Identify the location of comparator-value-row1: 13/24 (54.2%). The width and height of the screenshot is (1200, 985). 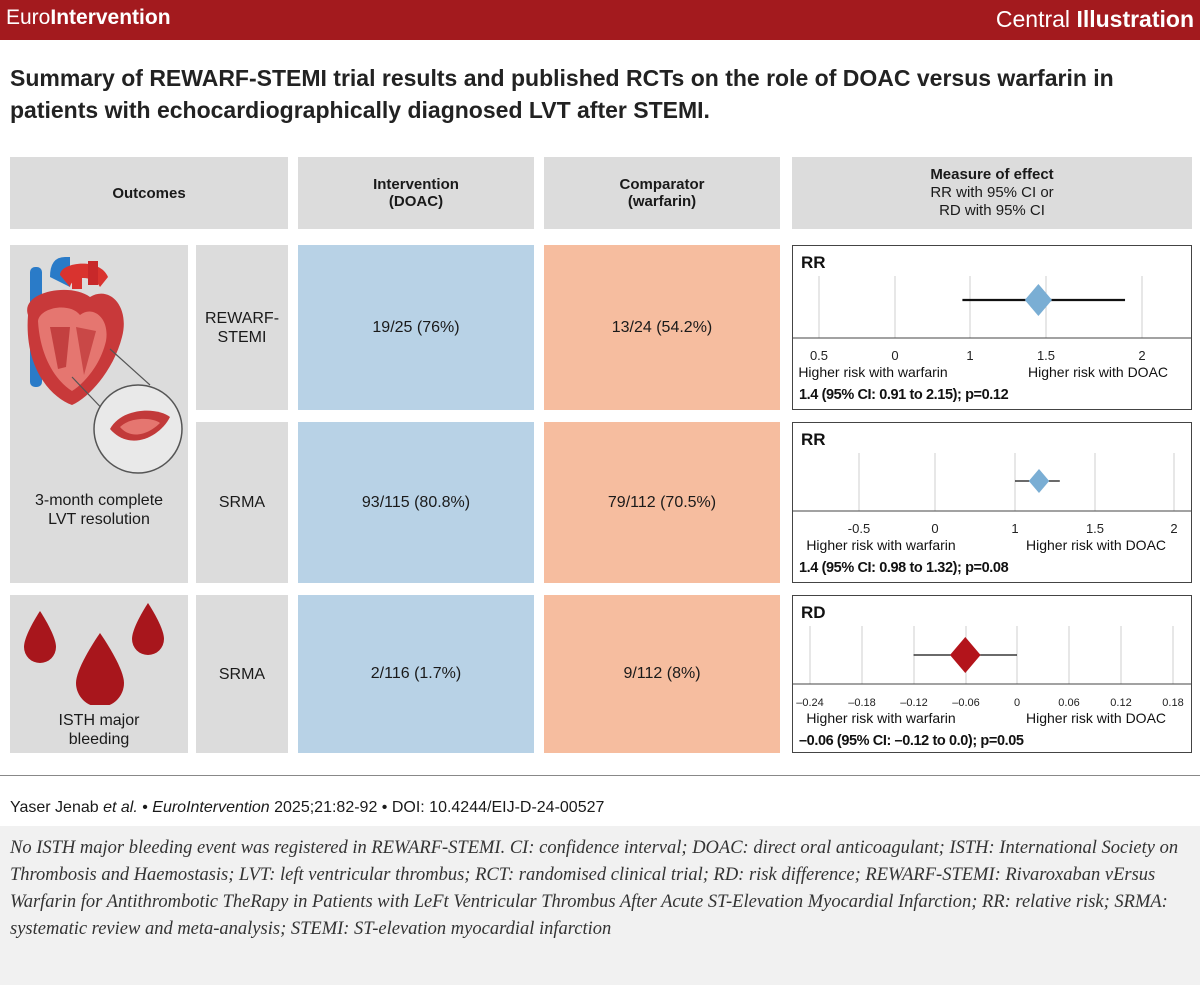
(662, 327).